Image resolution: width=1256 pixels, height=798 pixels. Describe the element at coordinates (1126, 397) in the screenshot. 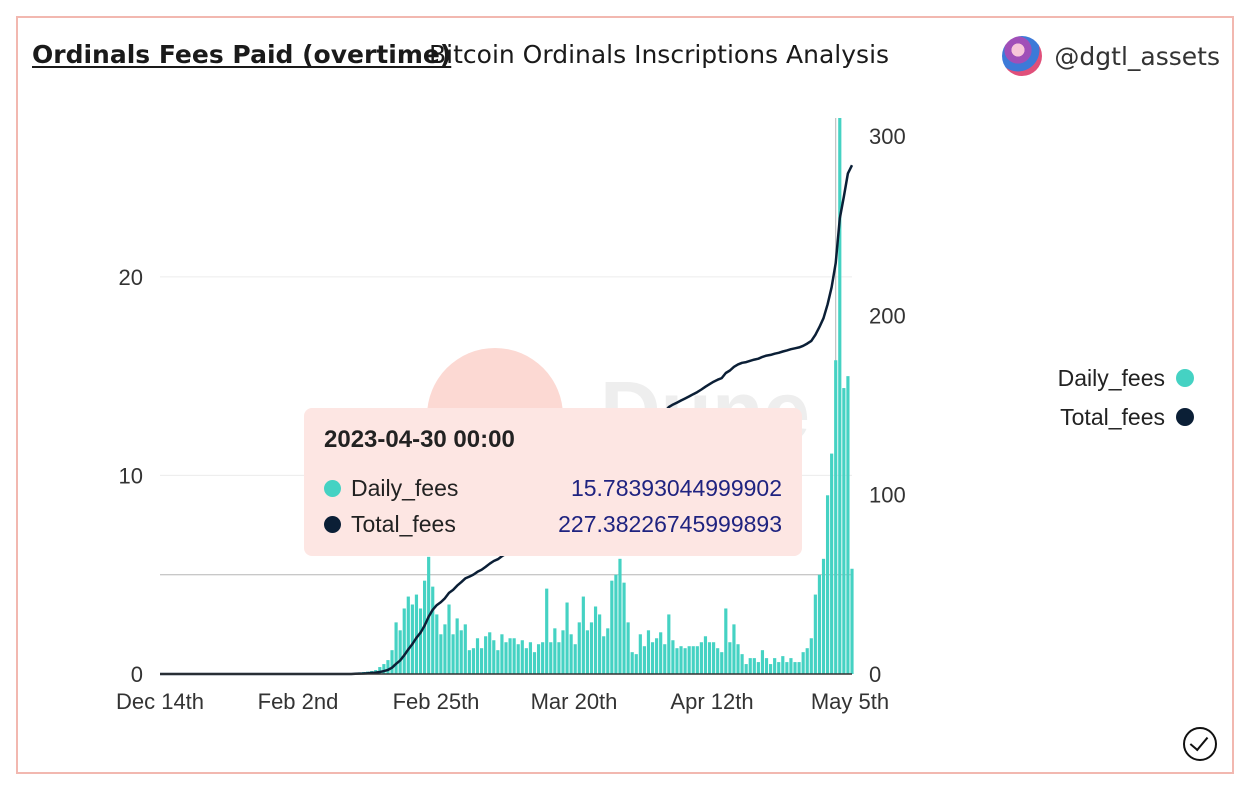

I see `legend: Daily_fees Total_fees` at that location.